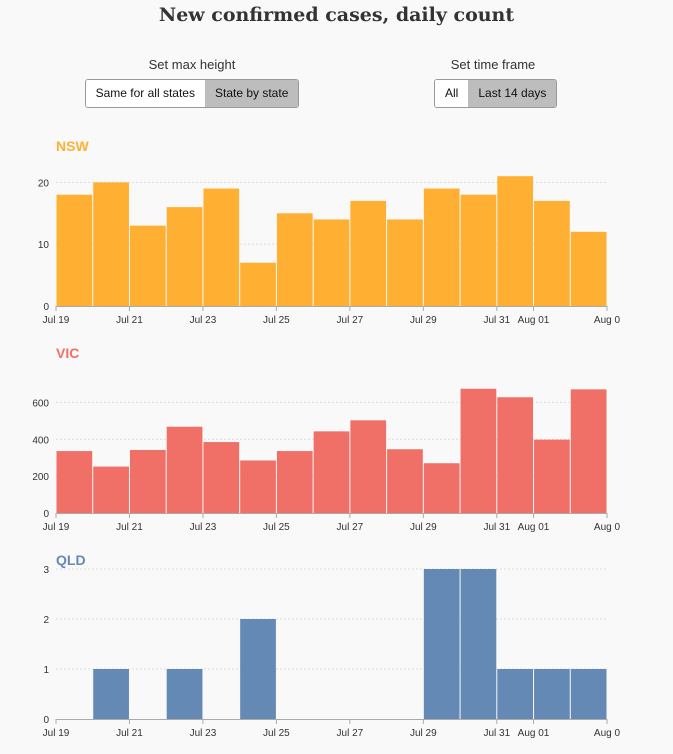 The image size is (673, 754). What do you see at coordinates (203, 733) in the screenshot?
I see `qld-x-tick-label: Jul 23` at bounding box center [203, 733].